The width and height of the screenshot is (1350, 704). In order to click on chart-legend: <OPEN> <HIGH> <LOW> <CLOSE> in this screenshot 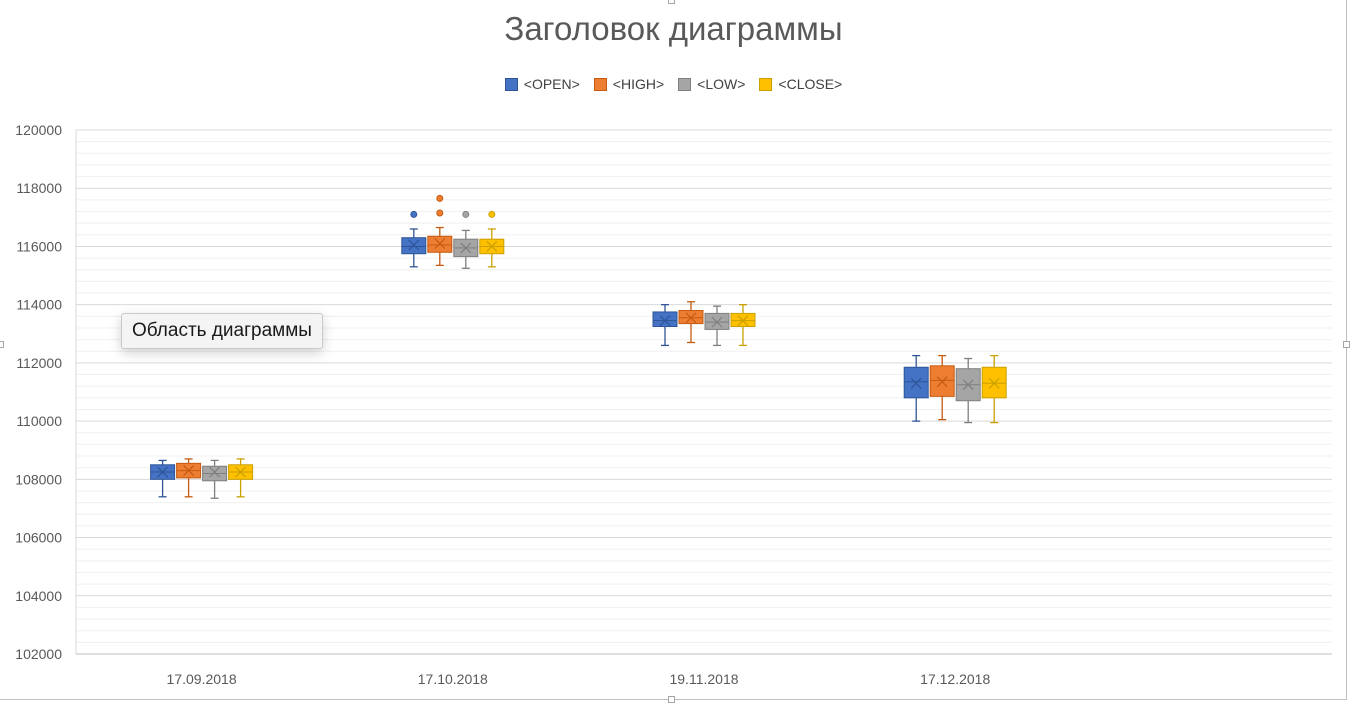, I will do `click(673, 84)`.